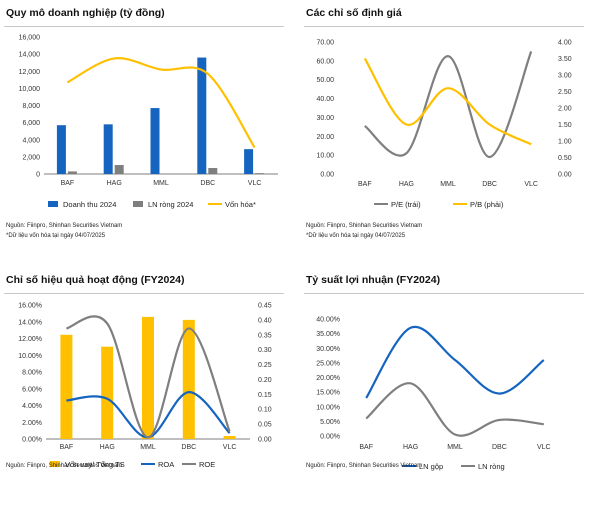  Describe the element at coordinates (30, 72) in the screenshot. I see `y-tick-label: 12,000` at that location.